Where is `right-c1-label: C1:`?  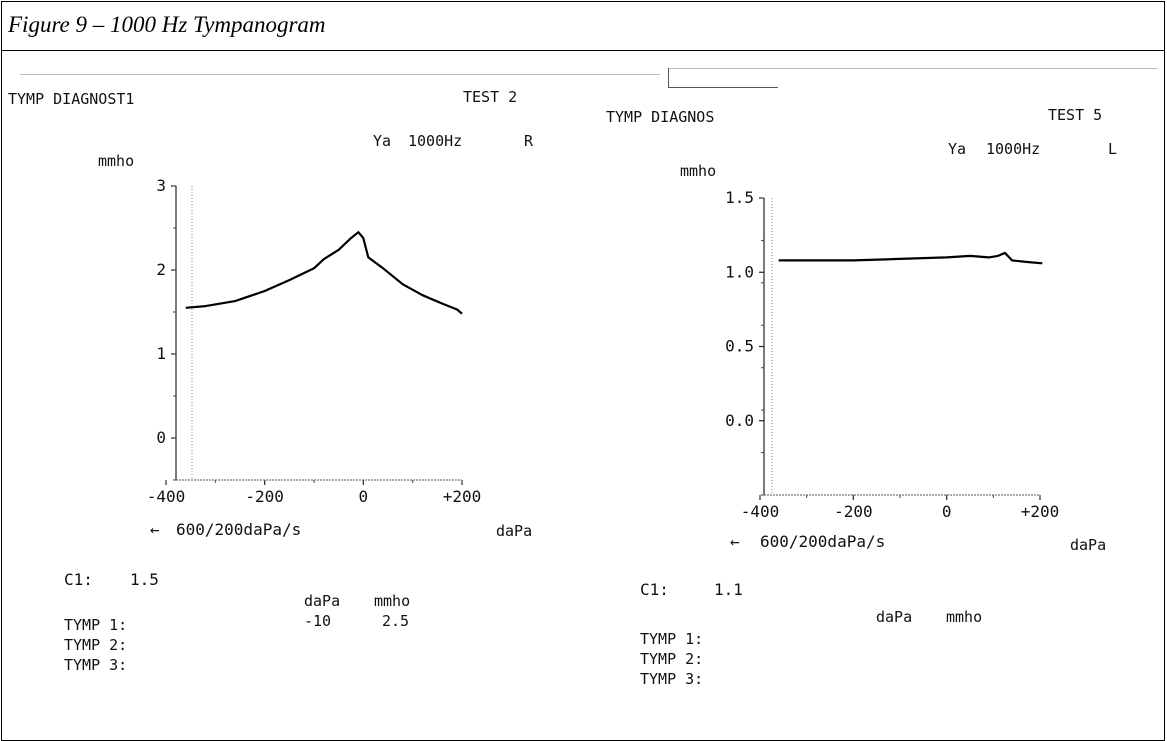 right-c1-label: C1: is located at coordinates (654, 589).